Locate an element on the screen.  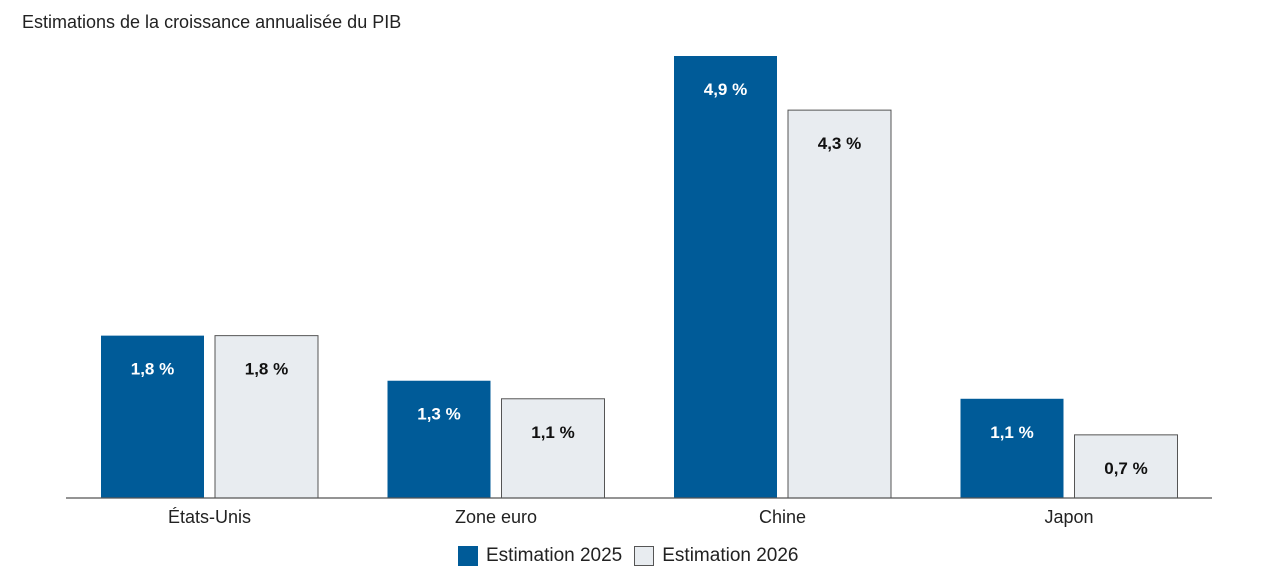
data-label: 0,7 % is located at coordinates (1125, 468).